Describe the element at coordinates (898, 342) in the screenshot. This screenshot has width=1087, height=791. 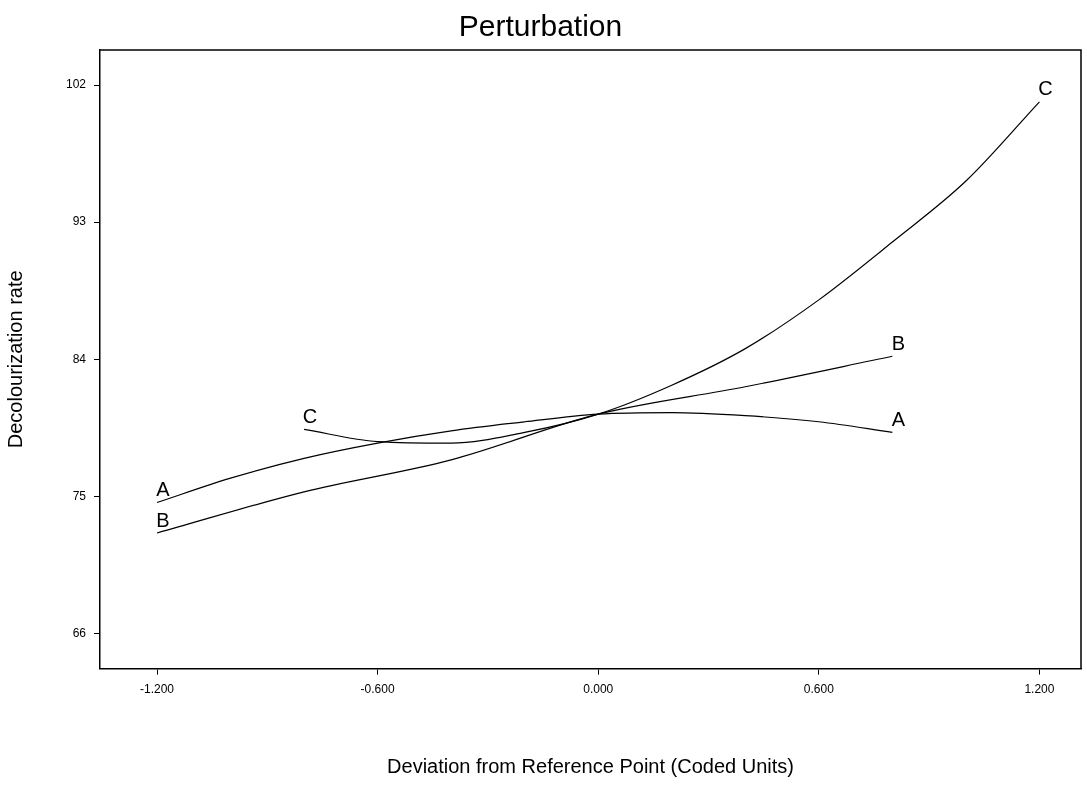
I see `text: B` at that location.